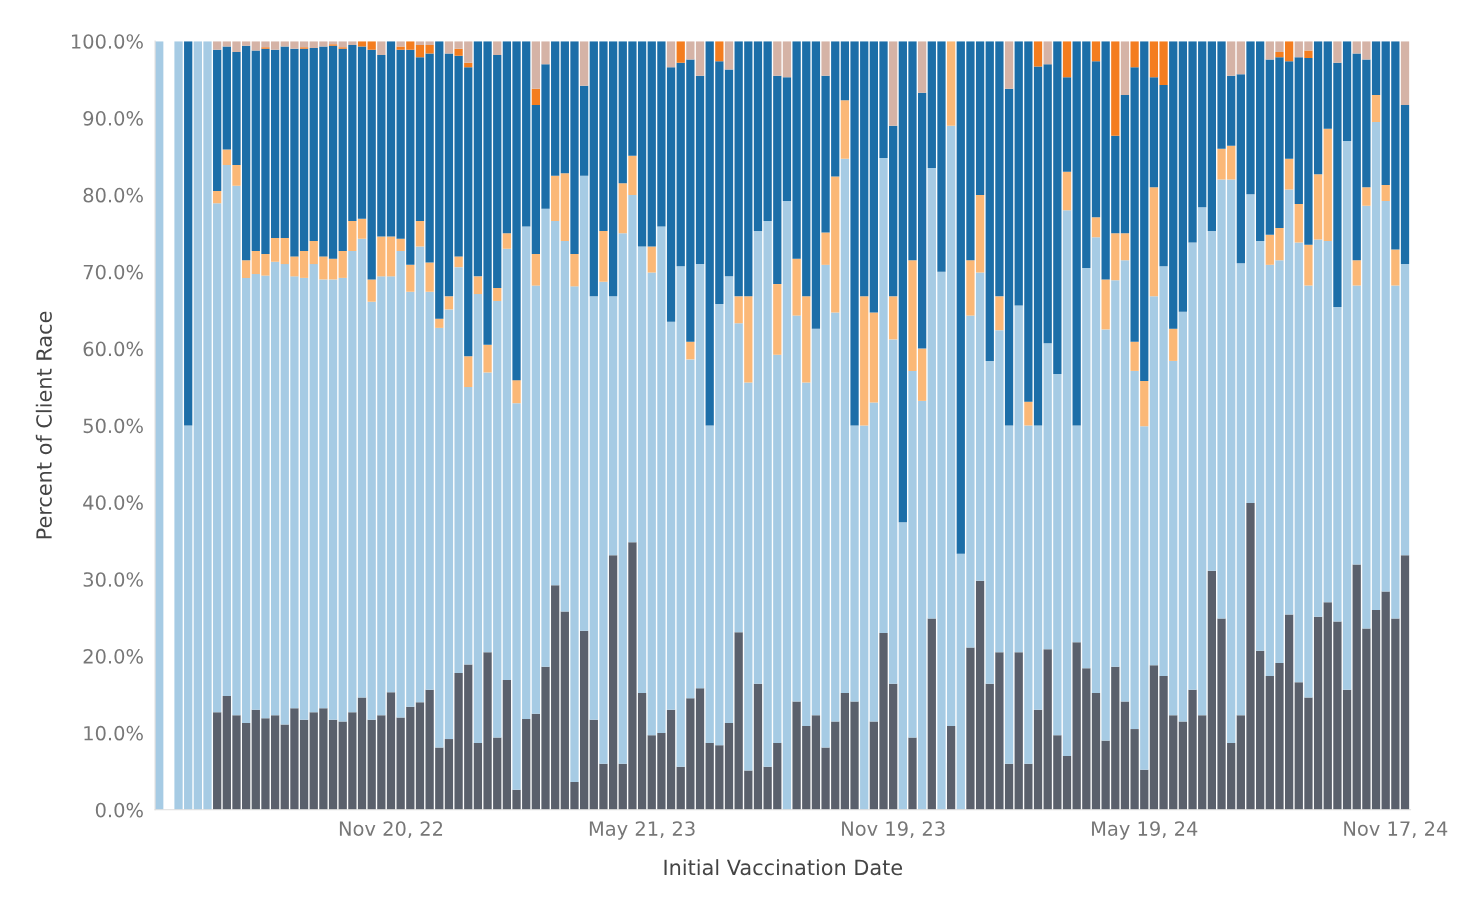  Describe the element at coordinates (391, 829) in the screenshot. I see `x-tick-label: Nov 20, 22` at that location.